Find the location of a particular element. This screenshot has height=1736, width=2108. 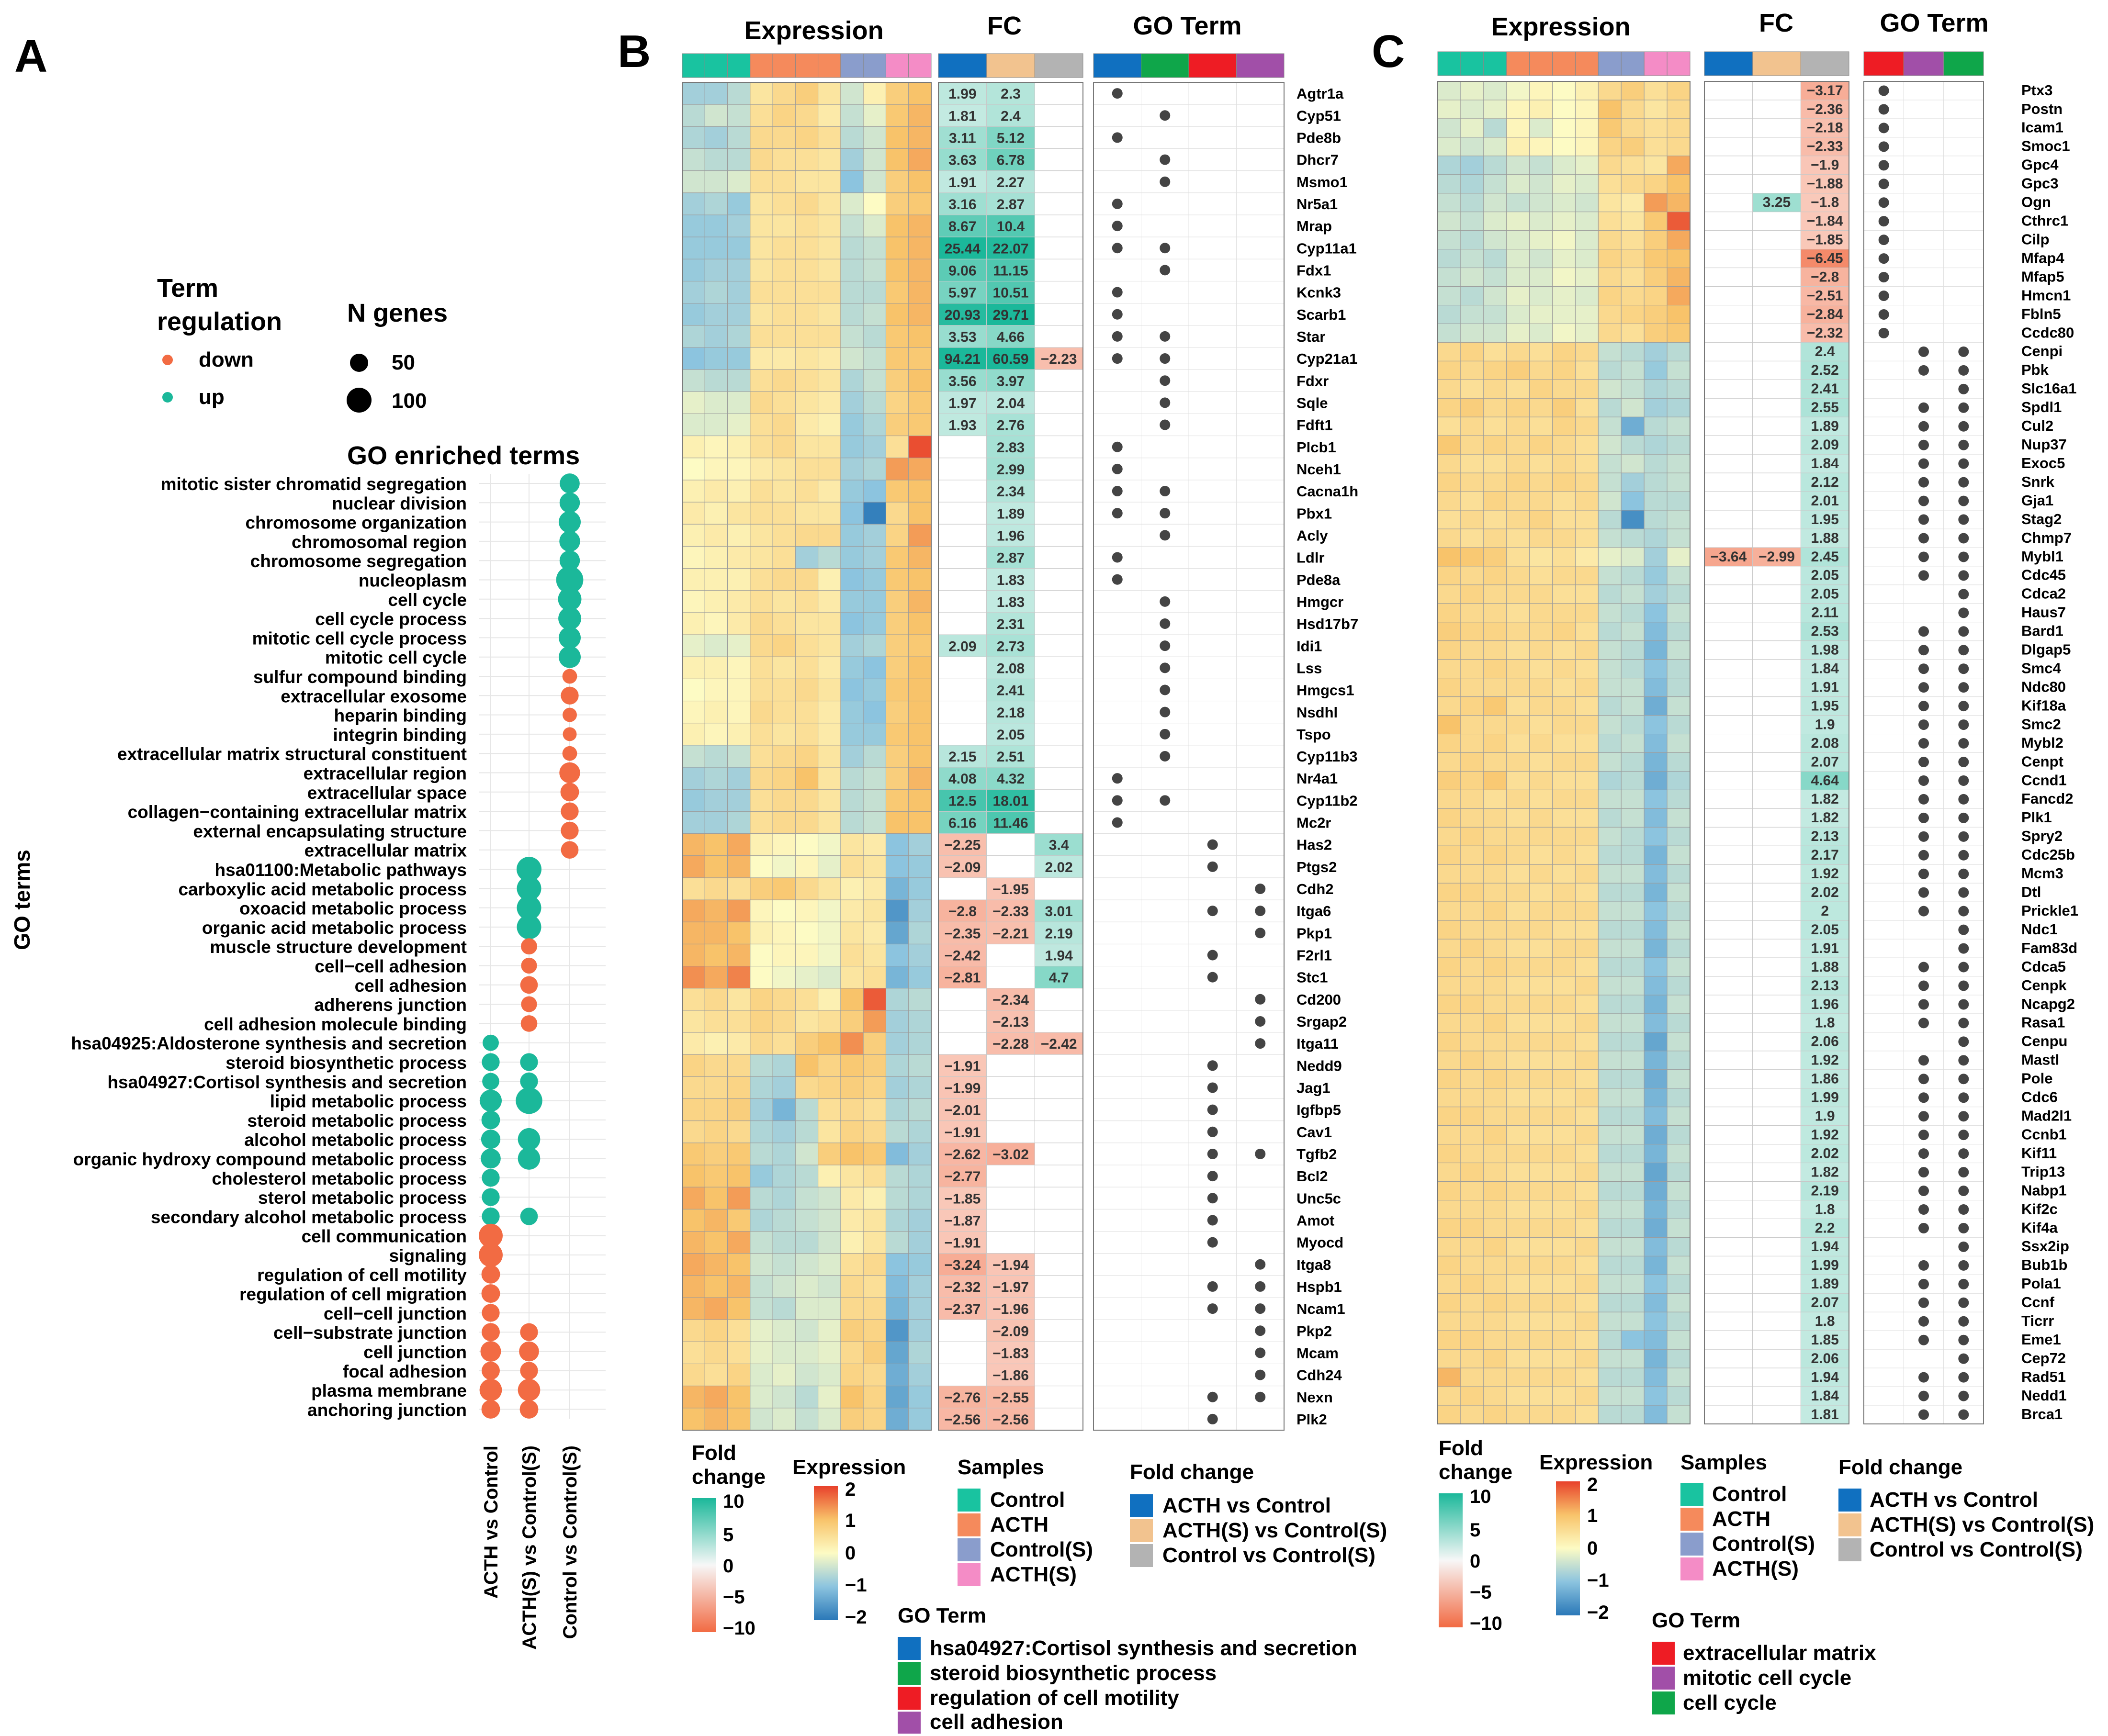

fc-value-label: 1.9 is located at coordinates (1825, 724).